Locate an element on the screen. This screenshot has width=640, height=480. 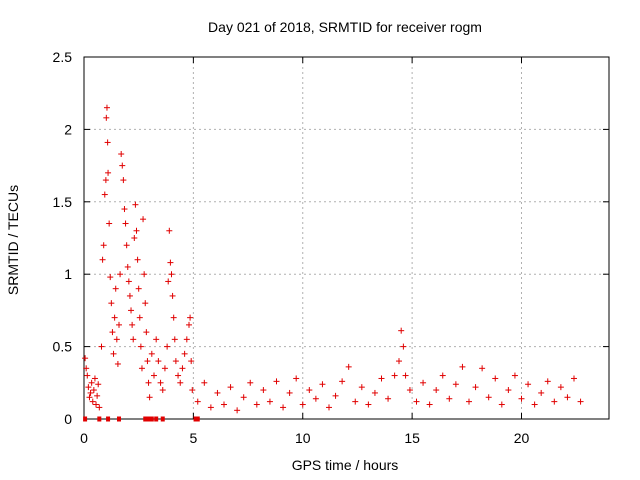
y-tick-label: 0 is located at coordinates (68, 419).